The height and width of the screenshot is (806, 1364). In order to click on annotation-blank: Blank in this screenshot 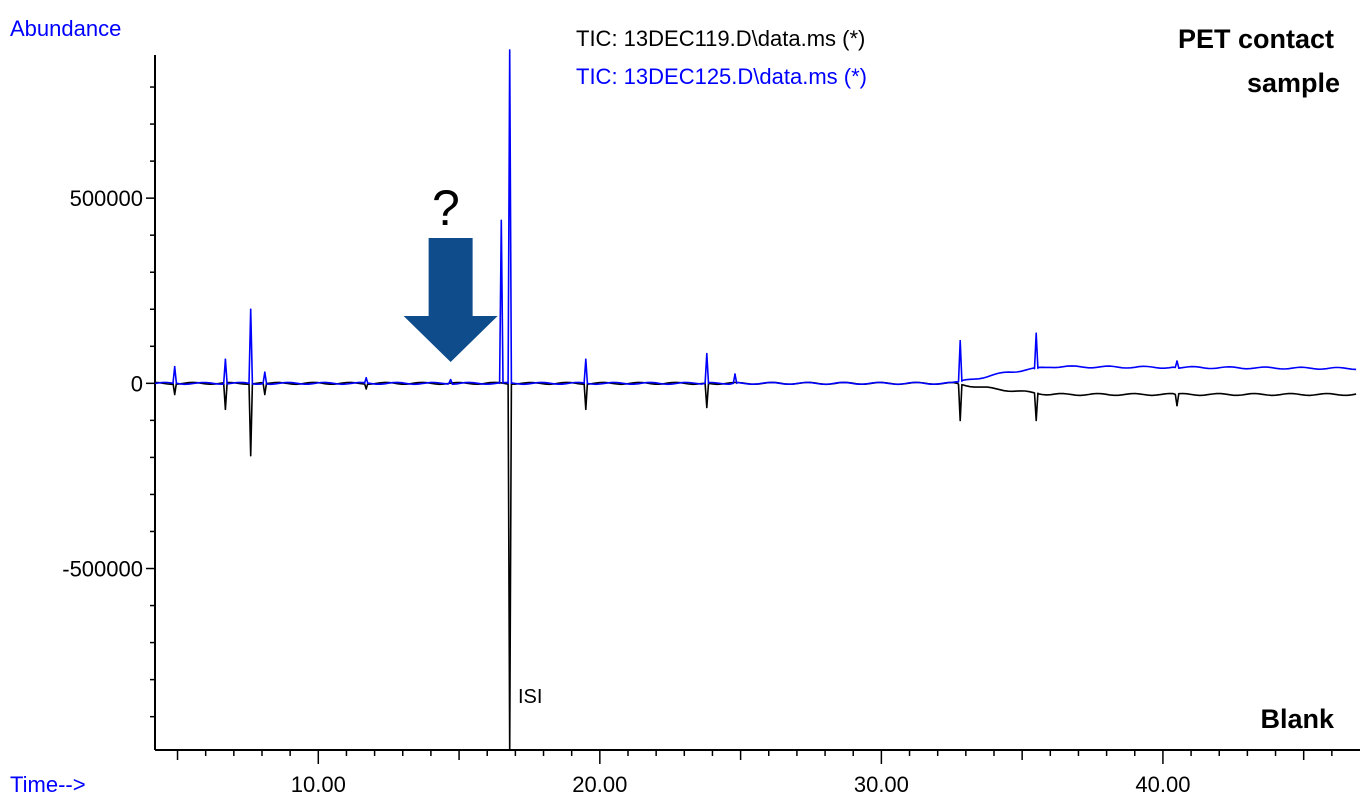, I will do `click(1297, 719)`.